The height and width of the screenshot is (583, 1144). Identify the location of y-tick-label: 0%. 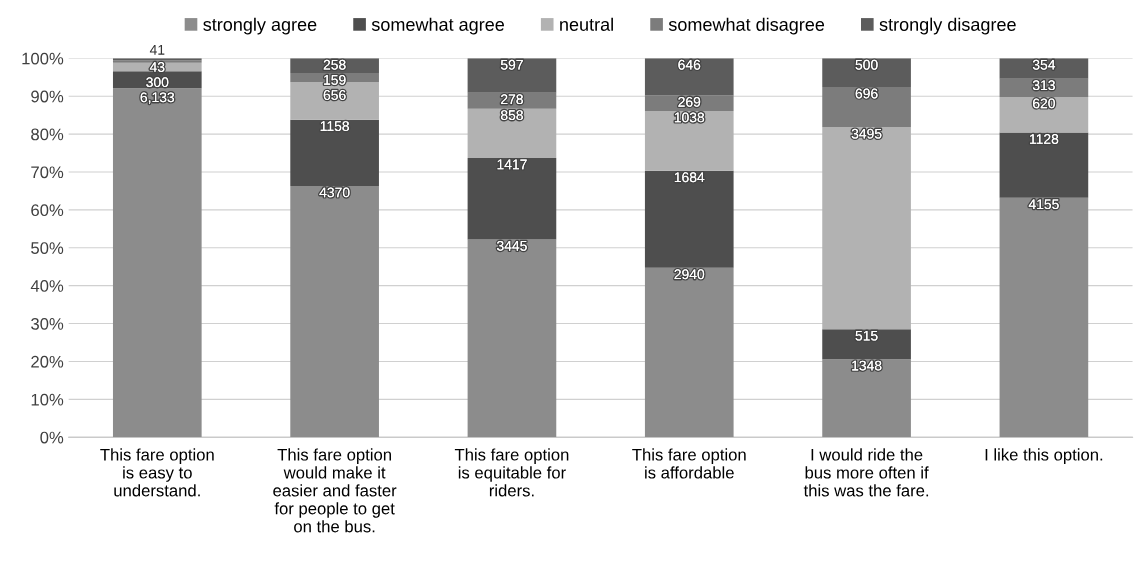
(52, 437).